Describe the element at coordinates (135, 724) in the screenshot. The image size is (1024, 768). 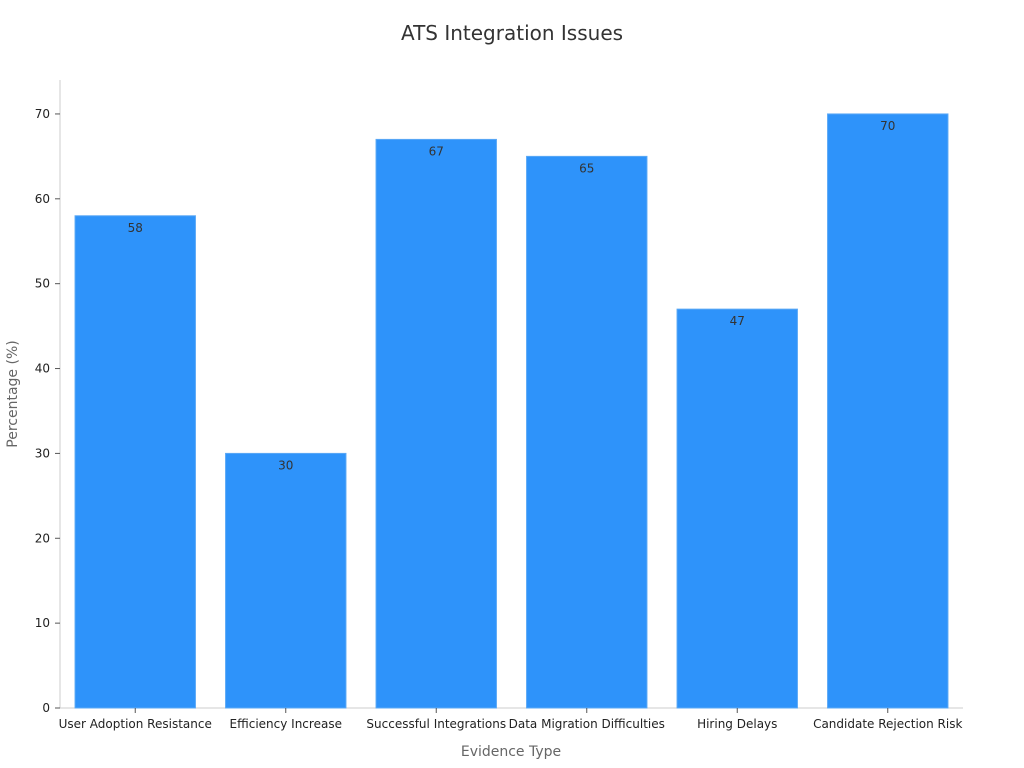
I see `x-tick-label: User Adoption Resistance` at that location.